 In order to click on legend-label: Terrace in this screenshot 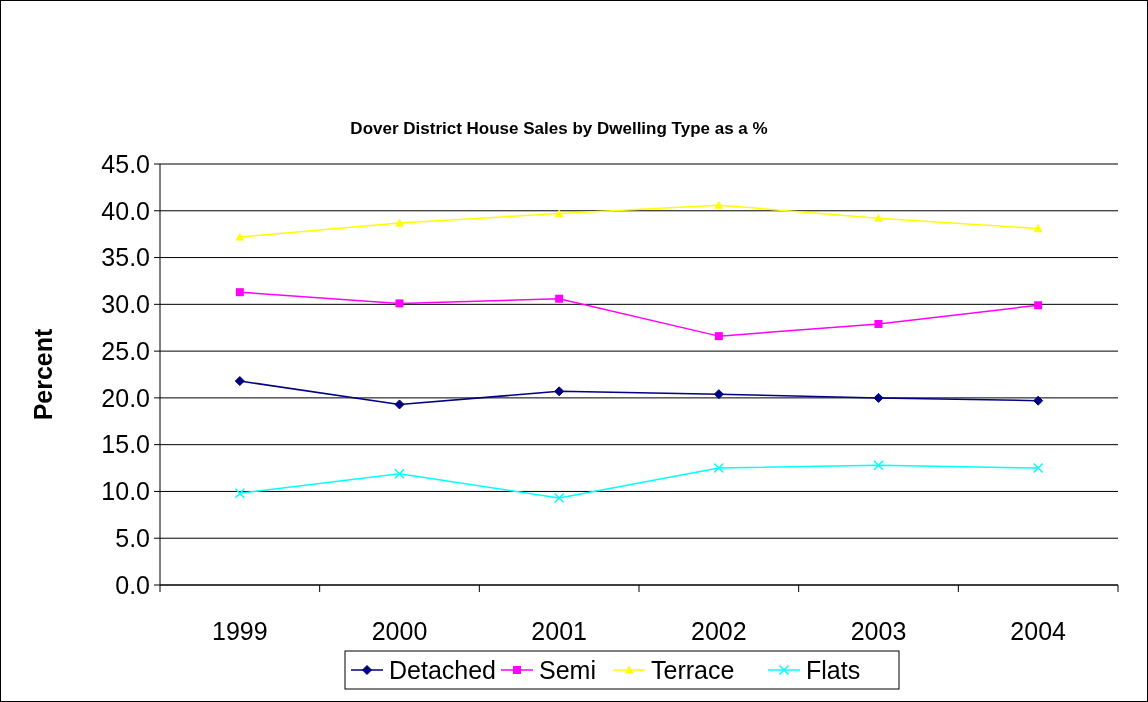, I will do `click(693, 669)`.